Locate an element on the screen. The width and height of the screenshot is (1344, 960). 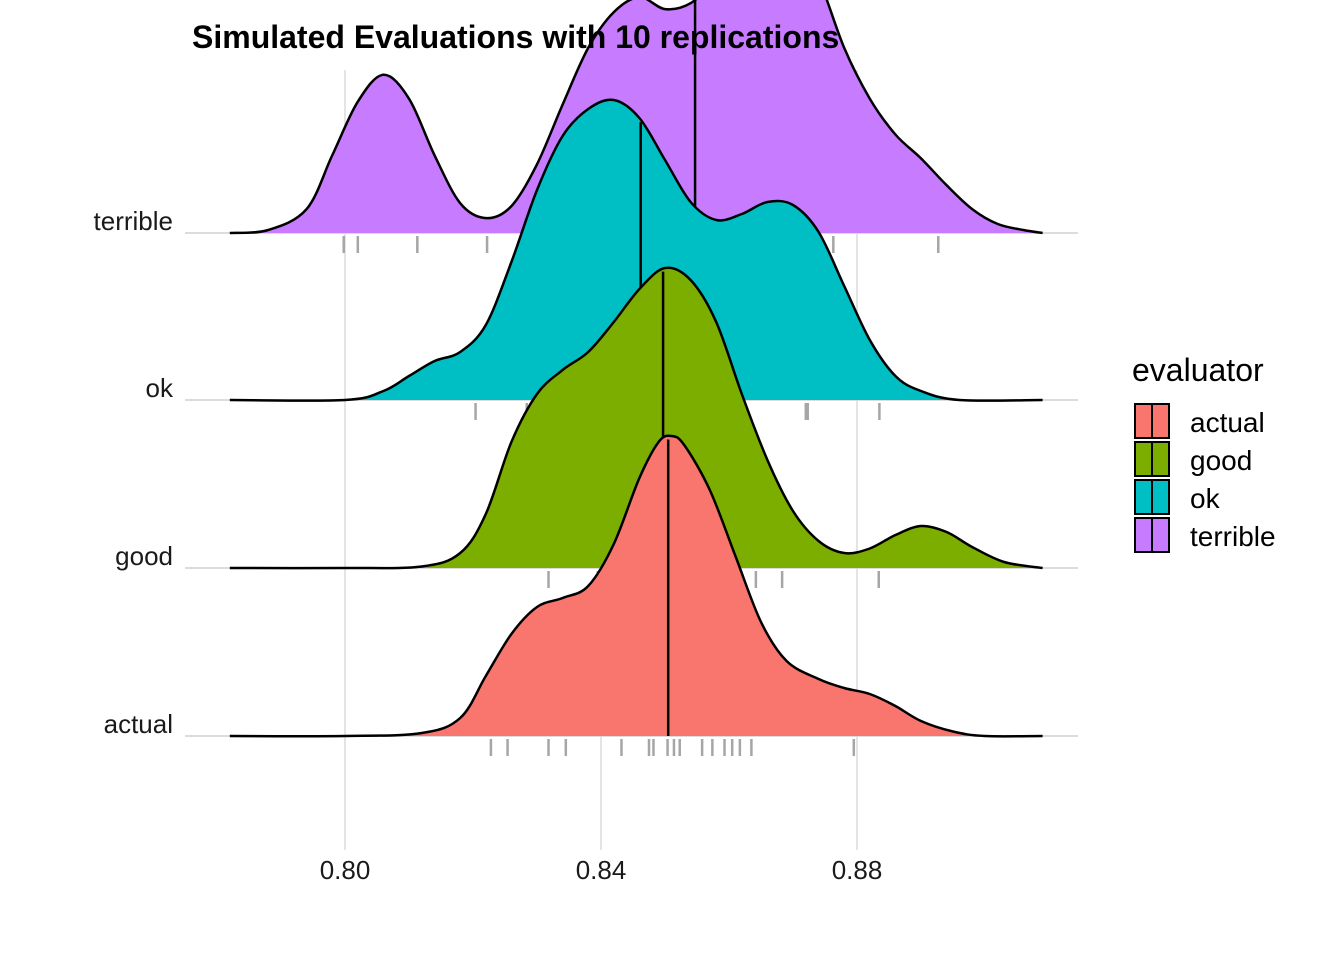
x-tick-label-1: 0.84 is located at coordinates (601, 870).